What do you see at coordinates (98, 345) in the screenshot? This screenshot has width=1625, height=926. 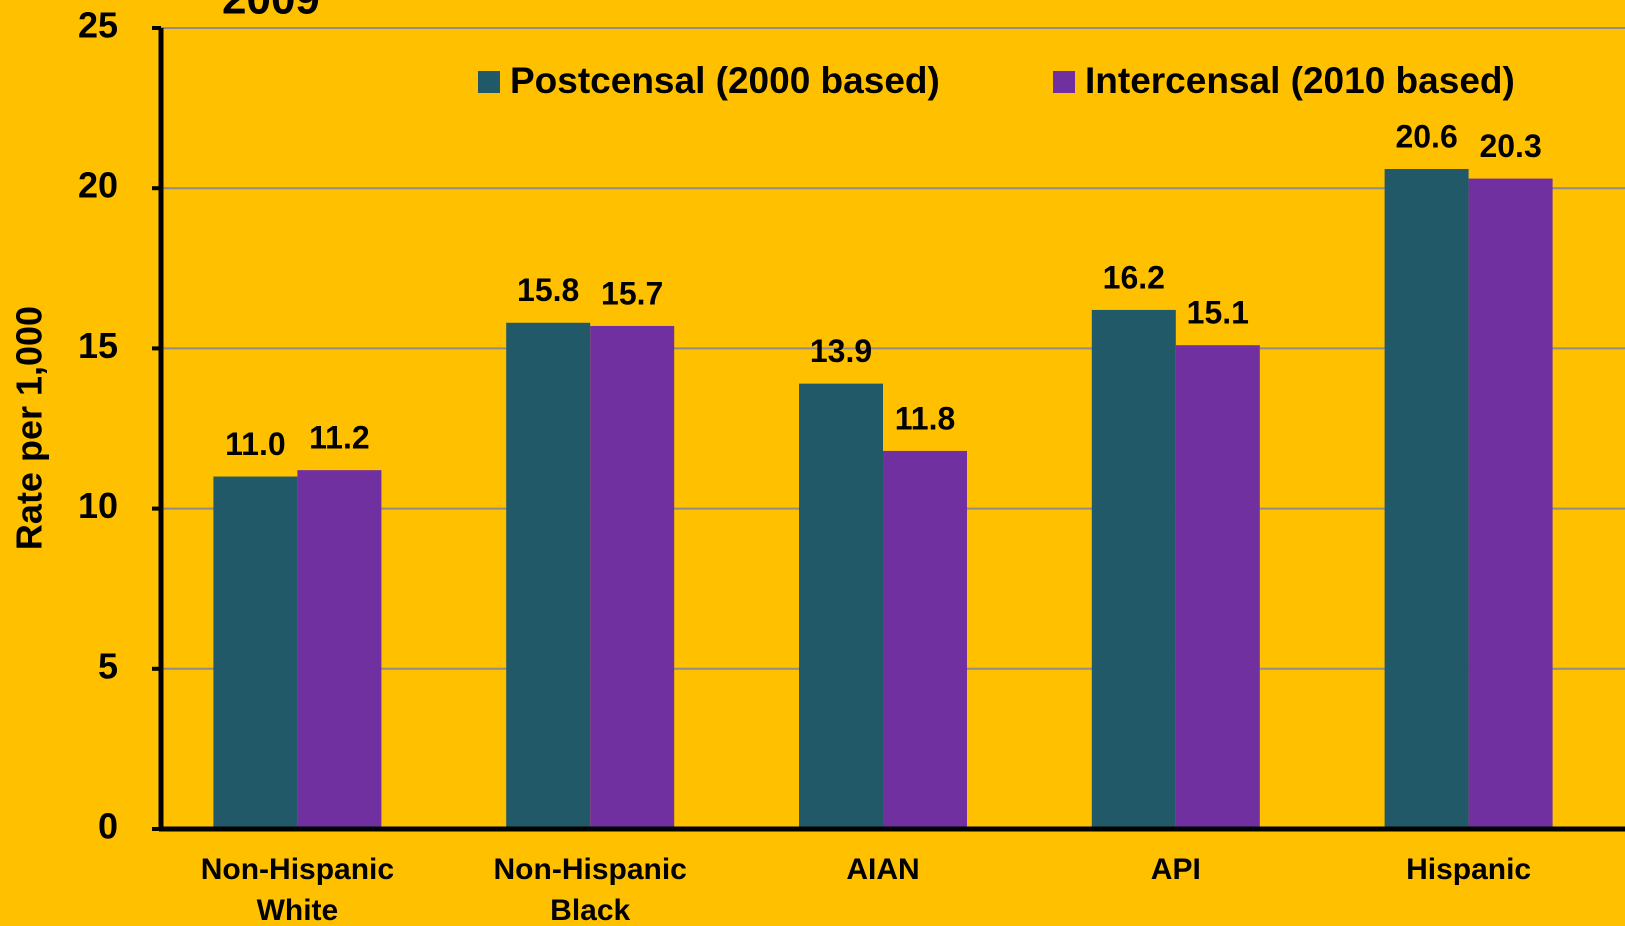 I see `y-tick-label: 15` at bounding box center [98, 345].